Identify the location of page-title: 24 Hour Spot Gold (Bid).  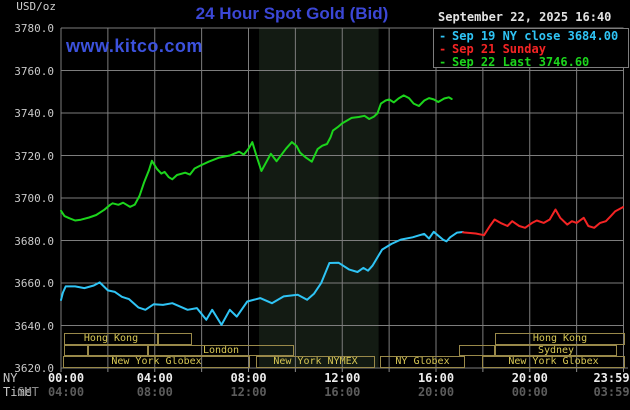
(292, 13).